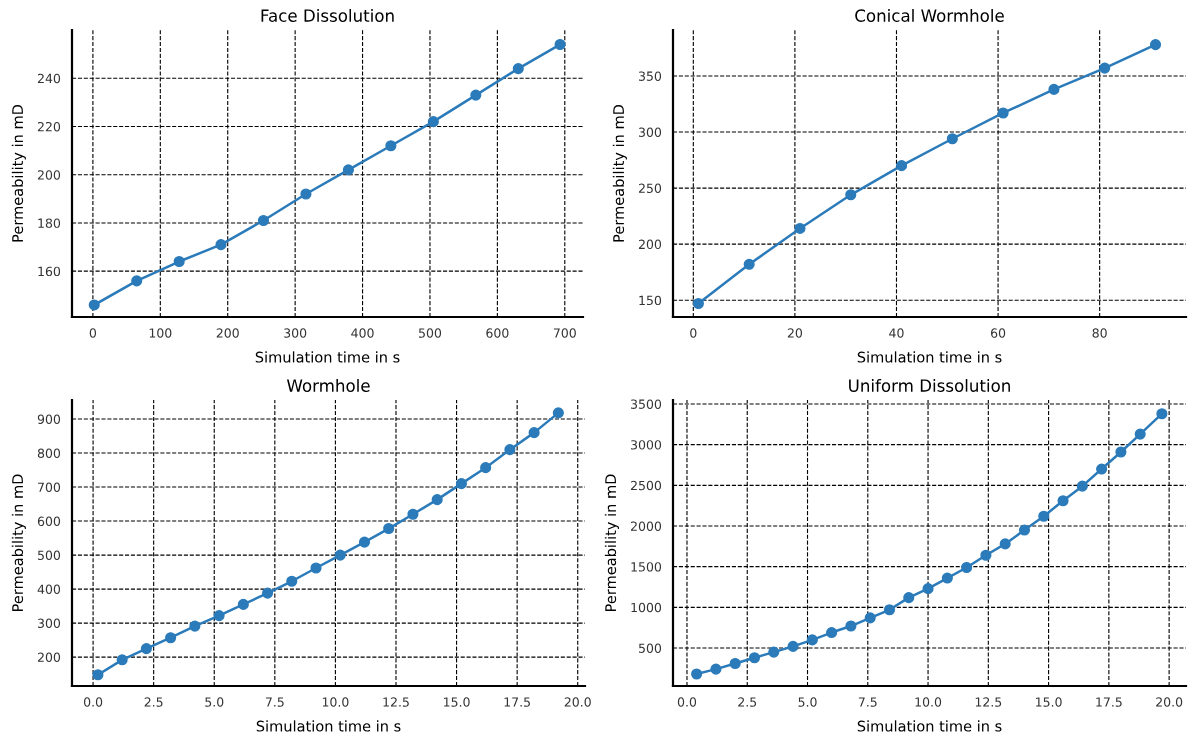 This screenshot has width=1188, height=734. What do you see at coordinates (646, 404) in the screenshot?
I see `y-tick-label: 3500` at bounding box center [646, 404].